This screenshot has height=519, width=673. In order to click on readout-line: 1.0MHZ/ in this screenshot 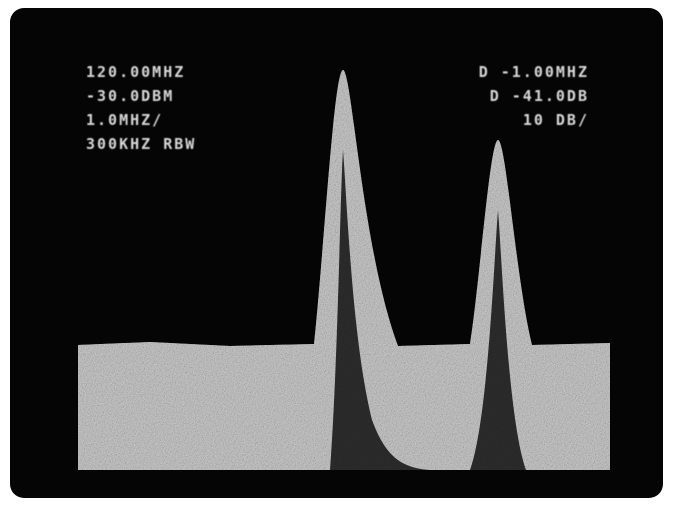, I will do `click(125, 120)`.